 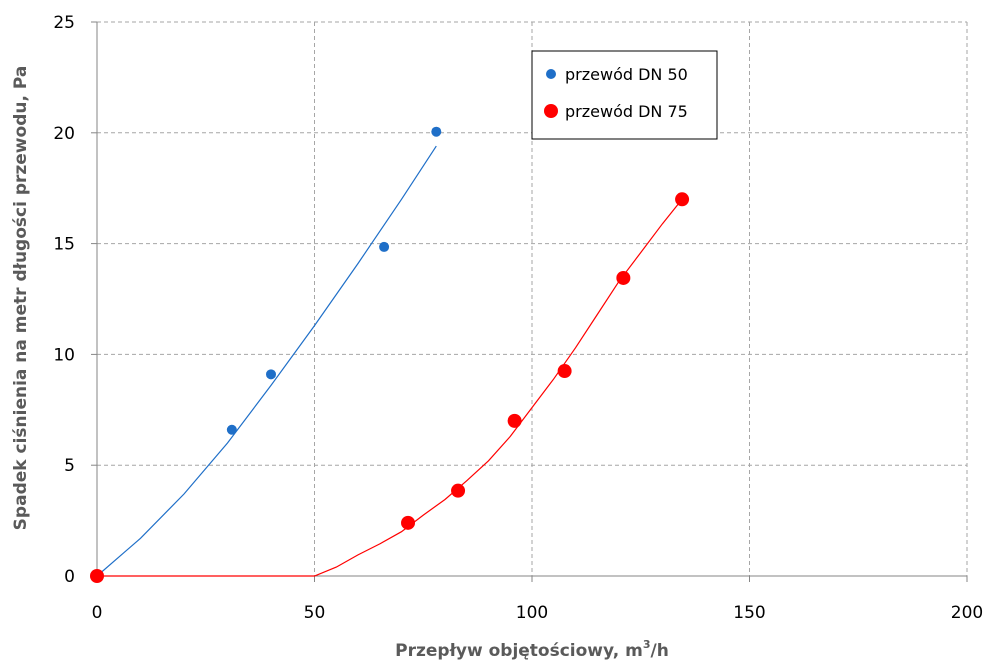 I want to click on legend-box, so click(x=624, y=95).